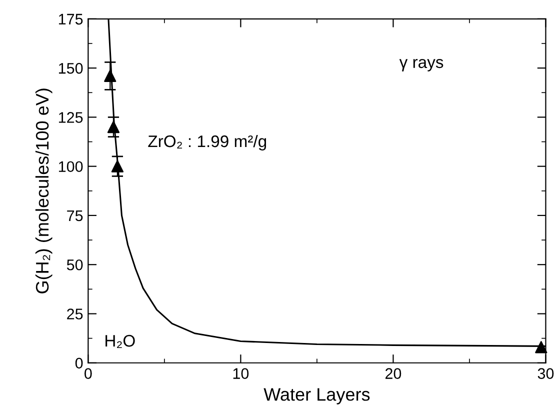  I want to click on y-tick-label: 75, so click(75, 216).